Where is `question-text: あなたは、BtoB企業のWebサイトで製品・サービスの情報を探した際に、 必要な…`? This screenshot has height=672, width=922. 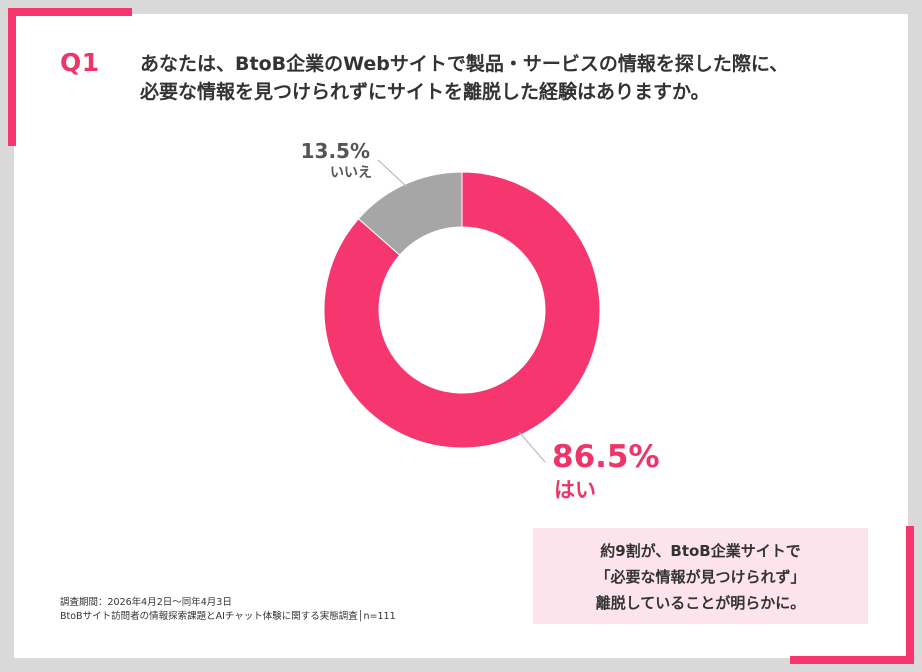
question-text: あなたは、BtoB企業のWebサイトで製品・サービスの情報を探した際に、 必要な… is located at coordinates (510, 78).